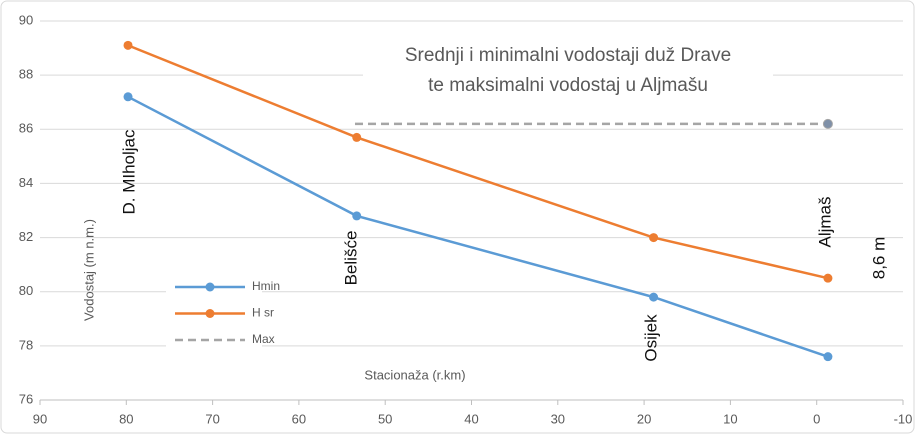 This screenshot has width=915, height=439. What do you see at coordinates (263, 339) in the screenshot?
I see `legend-label: Max` at bounding box center [263, 339].